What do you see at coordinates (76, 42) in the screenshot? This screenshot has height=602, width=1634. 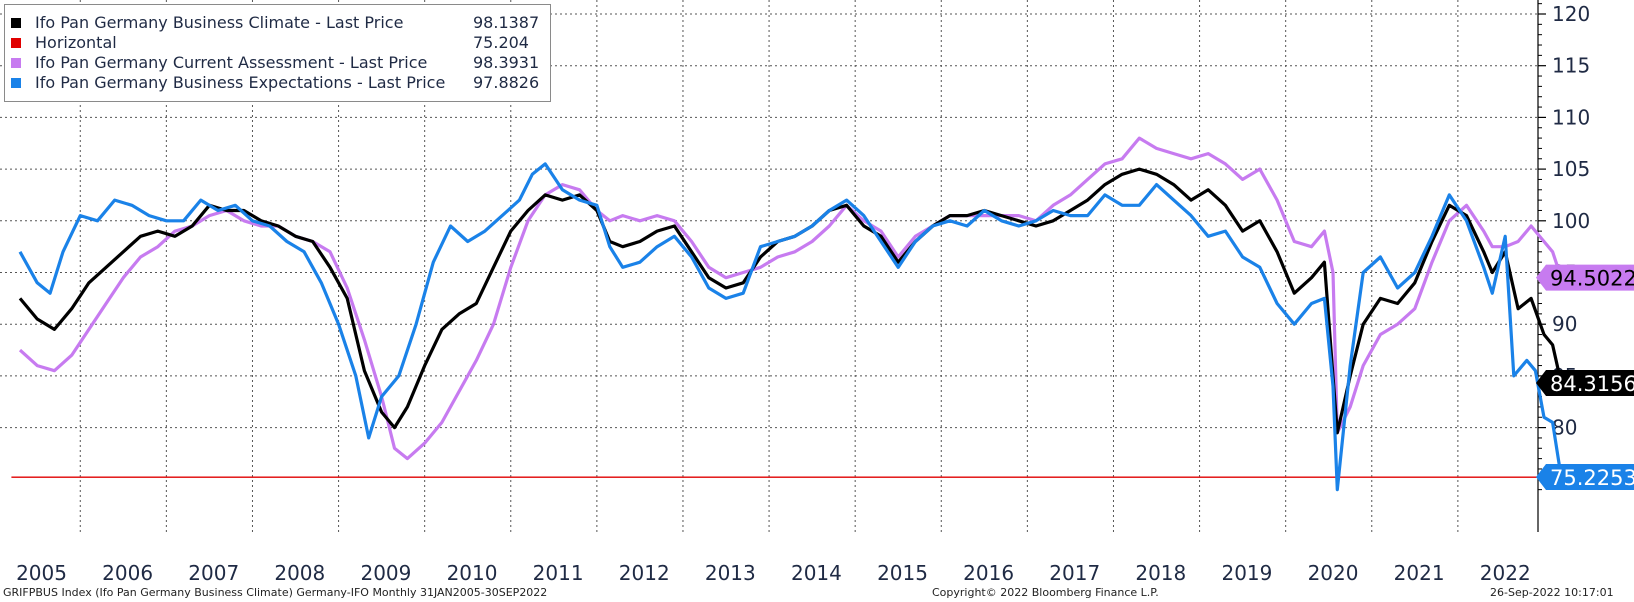 I see `legend-label: Horizontal` at bounding box center [76, 42].